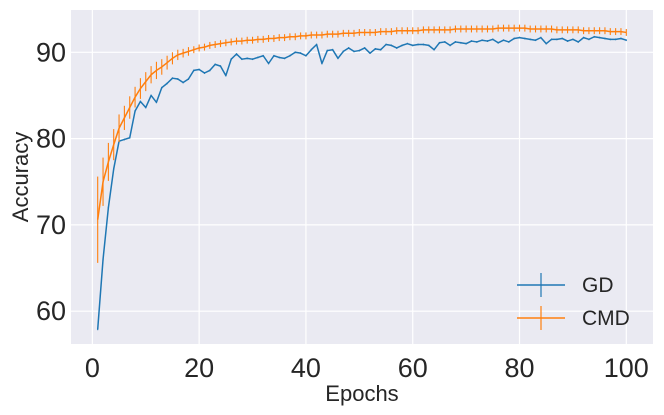 This screenshot has height=415, width=664. What do you see at coordinates (598, 285) in the screenshot?
I see `legend-gd-label: GD` at bounding box center [598, 285].